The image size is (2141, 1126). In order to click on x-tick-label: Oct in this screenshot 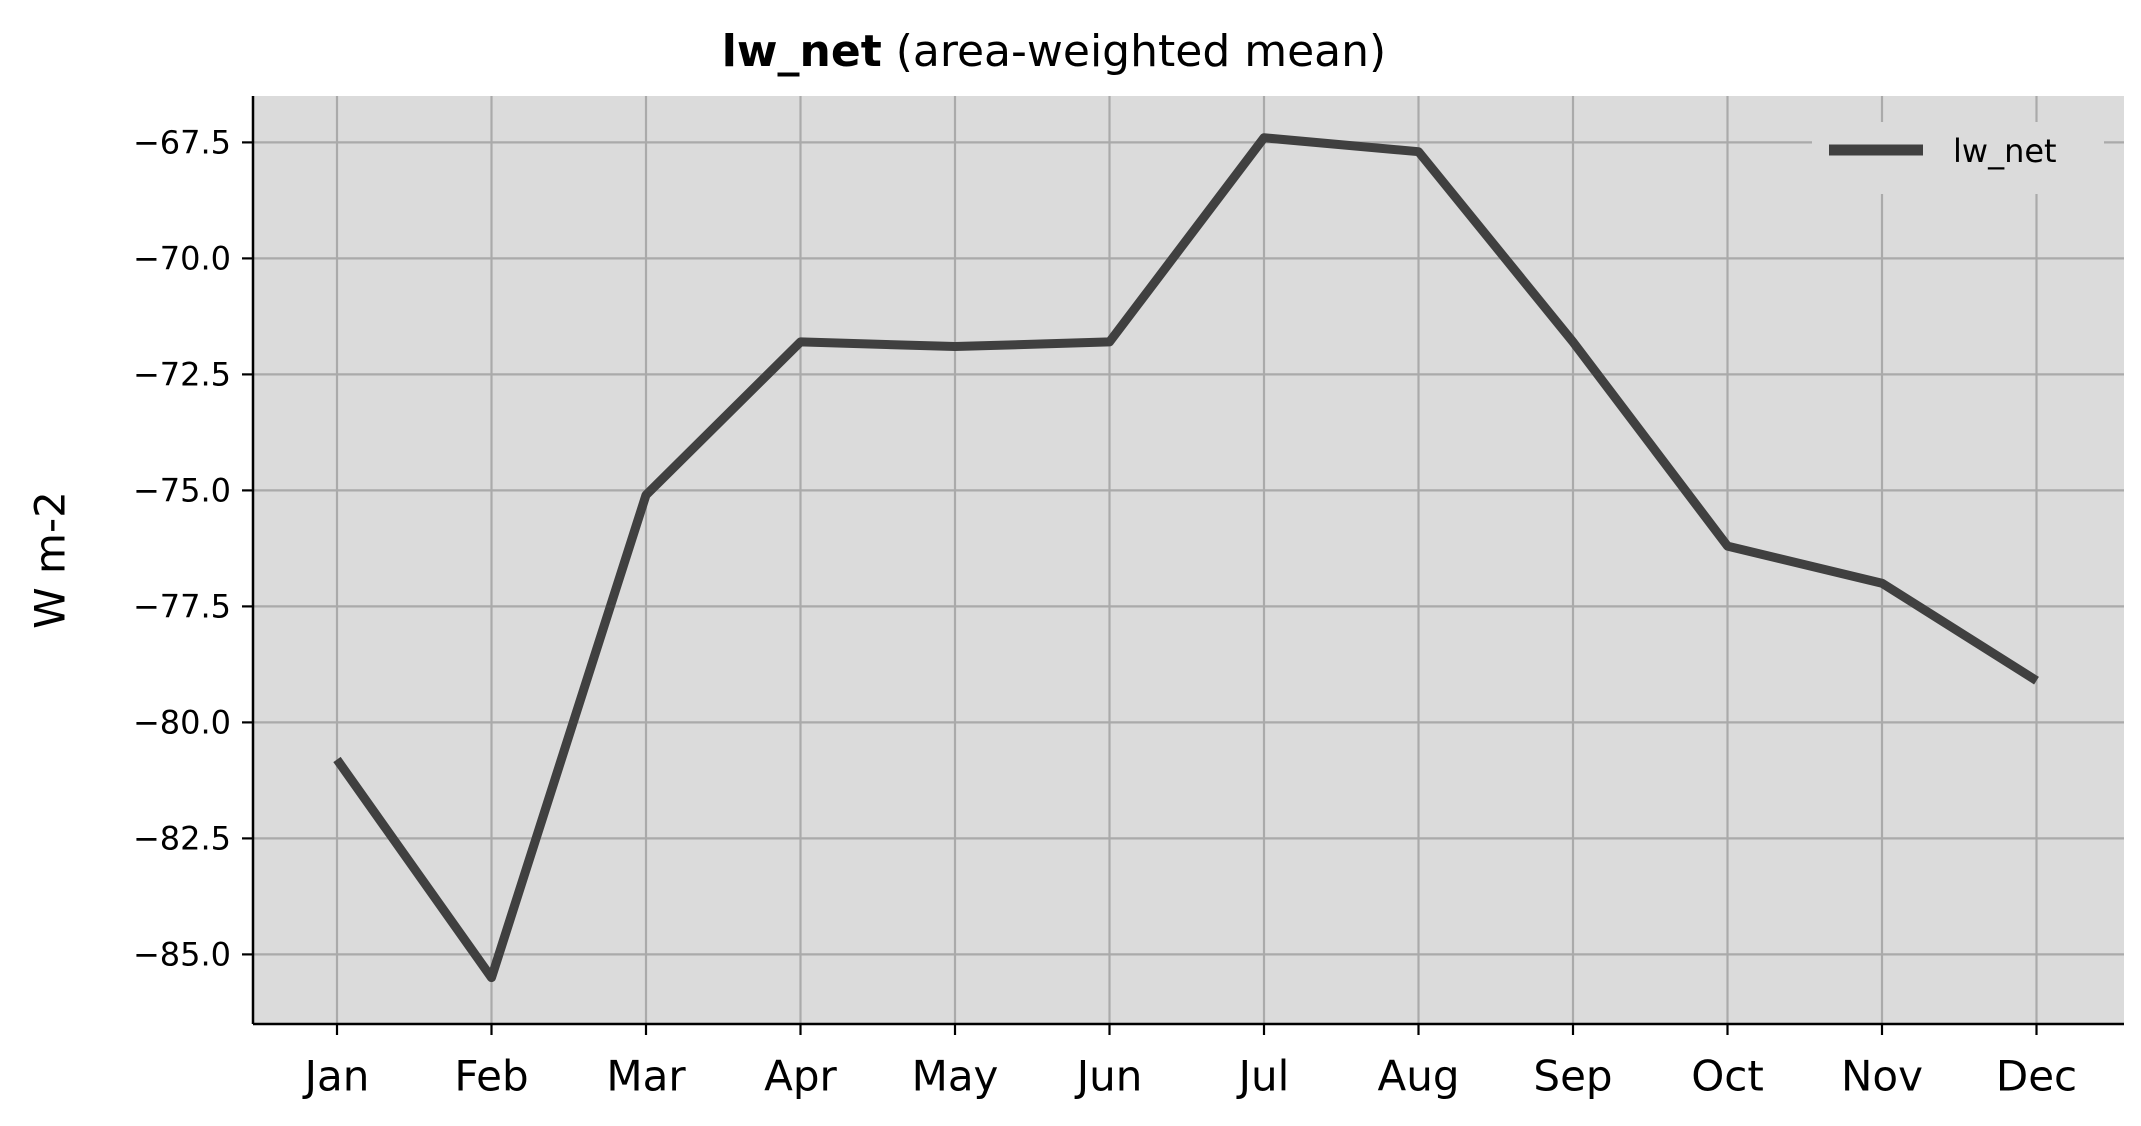, I will do `click(1727, 1076)`.